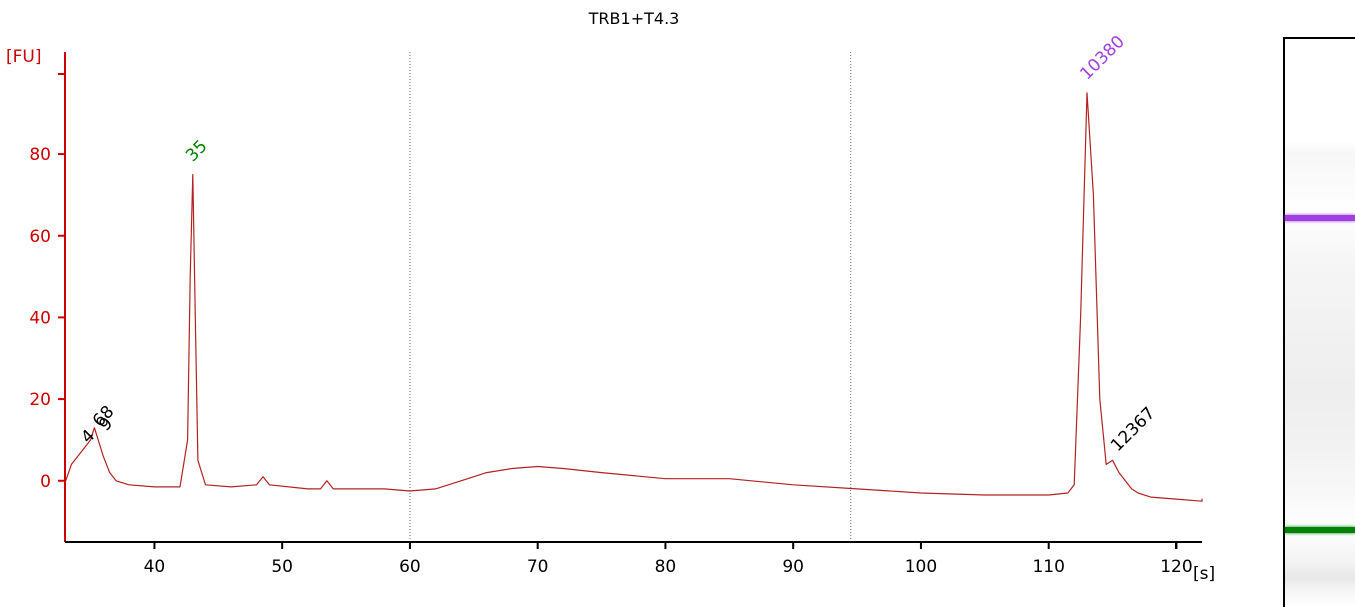 Image resolution: width=1355 pixels, height=607 pixels. What do you see at coordinates (921, 567) in the screenshot?
I see `x-tick-label: 100` at bounding box center [921, 567].